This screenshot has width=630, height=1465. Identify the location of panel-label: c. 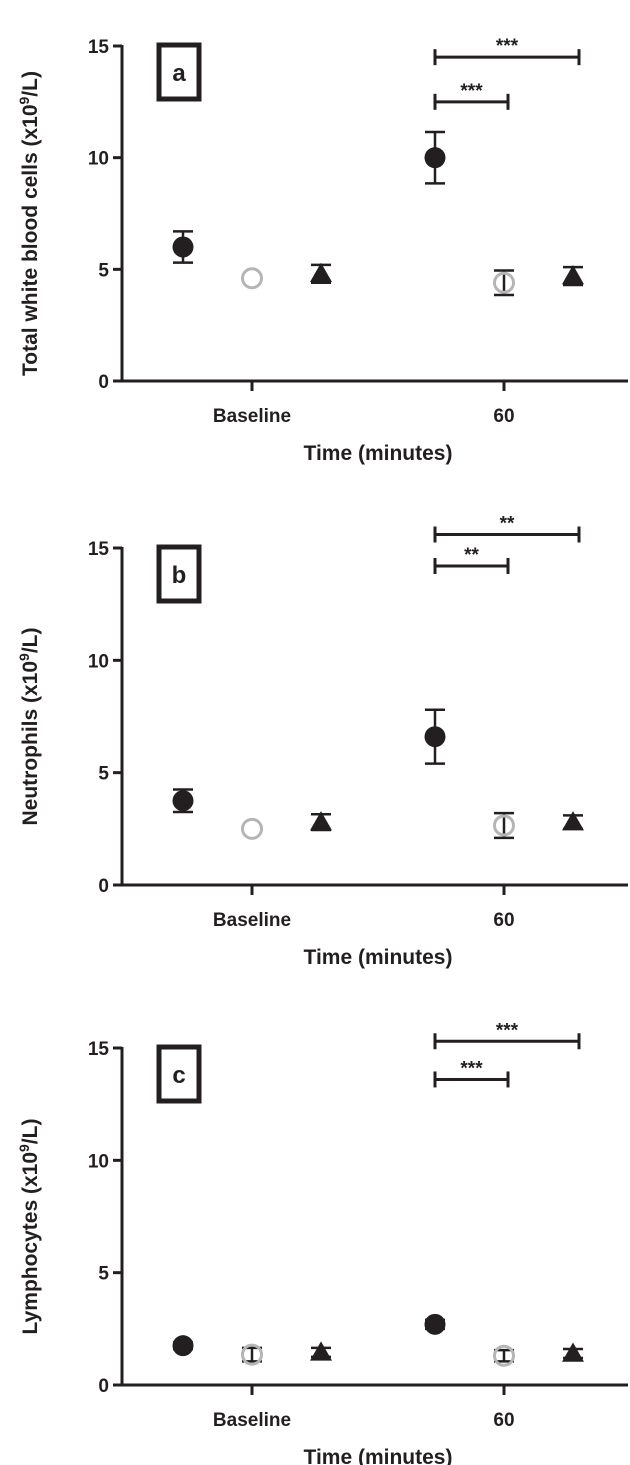
(178, 1075).